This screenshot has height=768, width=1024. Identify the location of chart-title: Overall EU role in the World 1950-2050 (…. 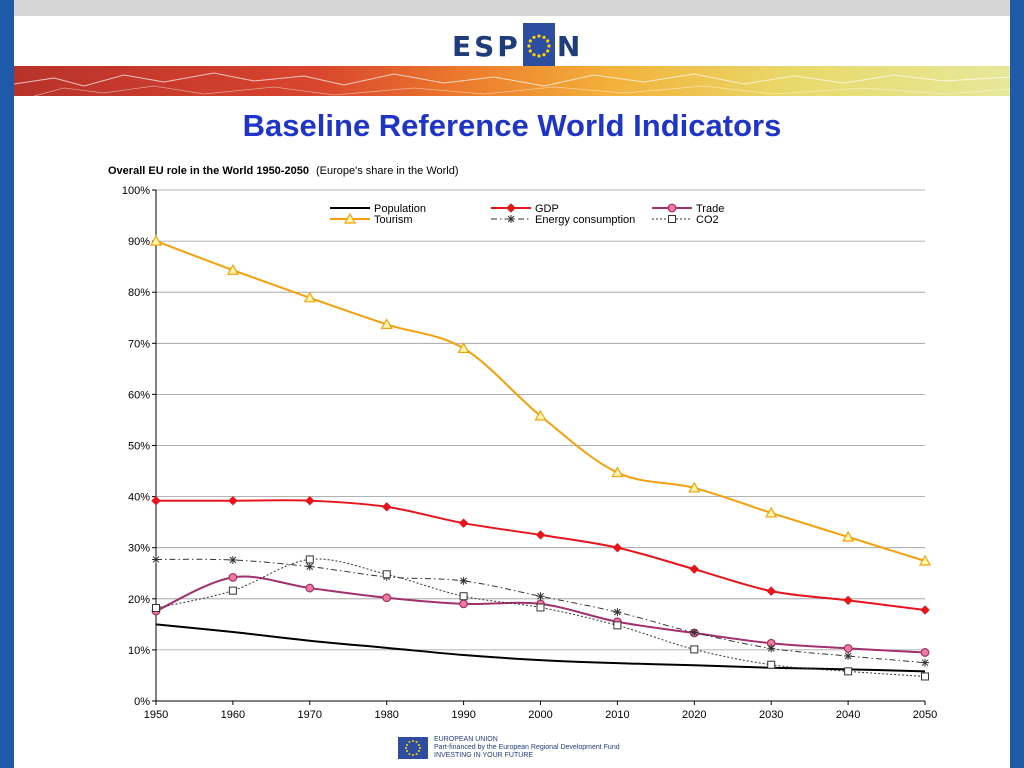
(283, 171).